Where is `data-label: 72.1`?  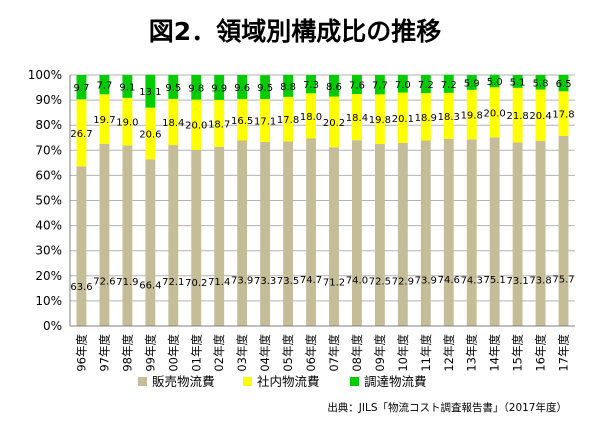 data-label: 72.1 is located at coordinates (173, 282).